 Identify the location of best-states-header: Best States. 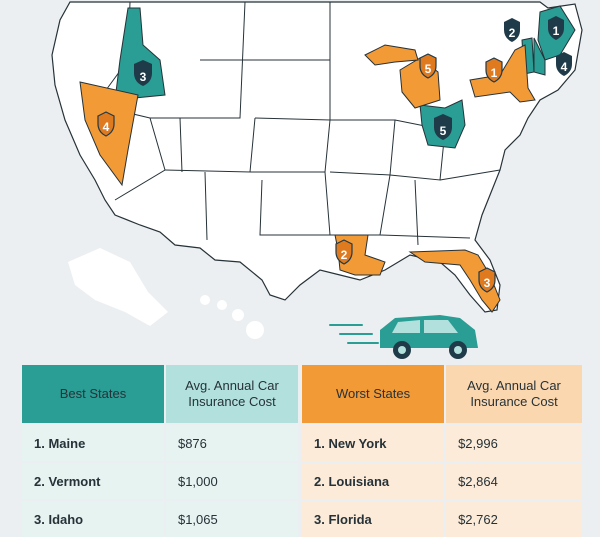
(93, 394).